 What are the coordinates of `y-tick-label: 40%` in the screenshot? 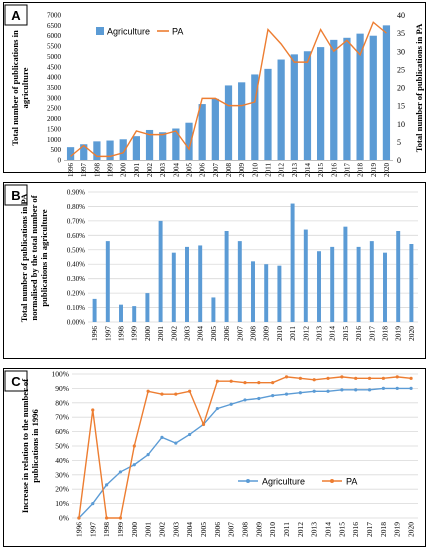 It's located at (62, 460).